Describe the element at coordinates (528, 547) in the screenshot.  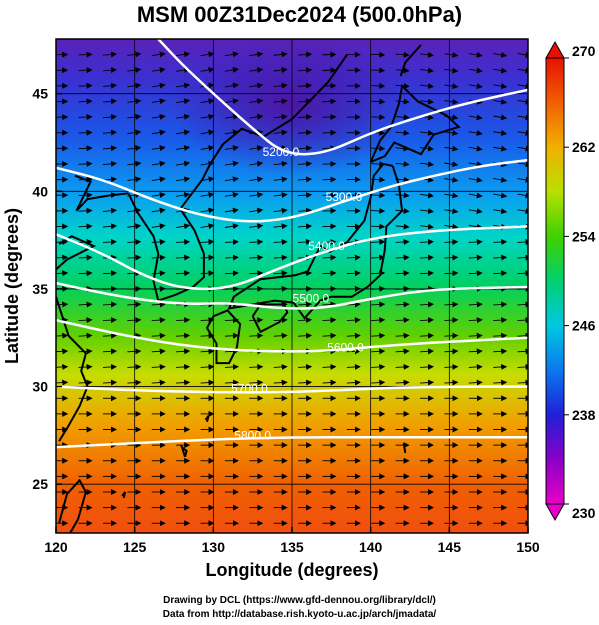
I see `x-tick-label: 150` at that location.